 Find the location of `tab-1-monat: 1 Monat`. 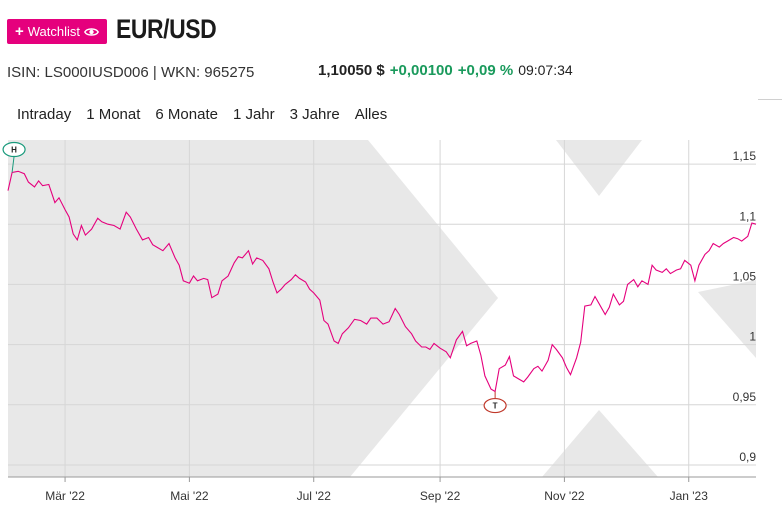

tab-1-monat: 1 Monat is located at coordinates (113, 114).